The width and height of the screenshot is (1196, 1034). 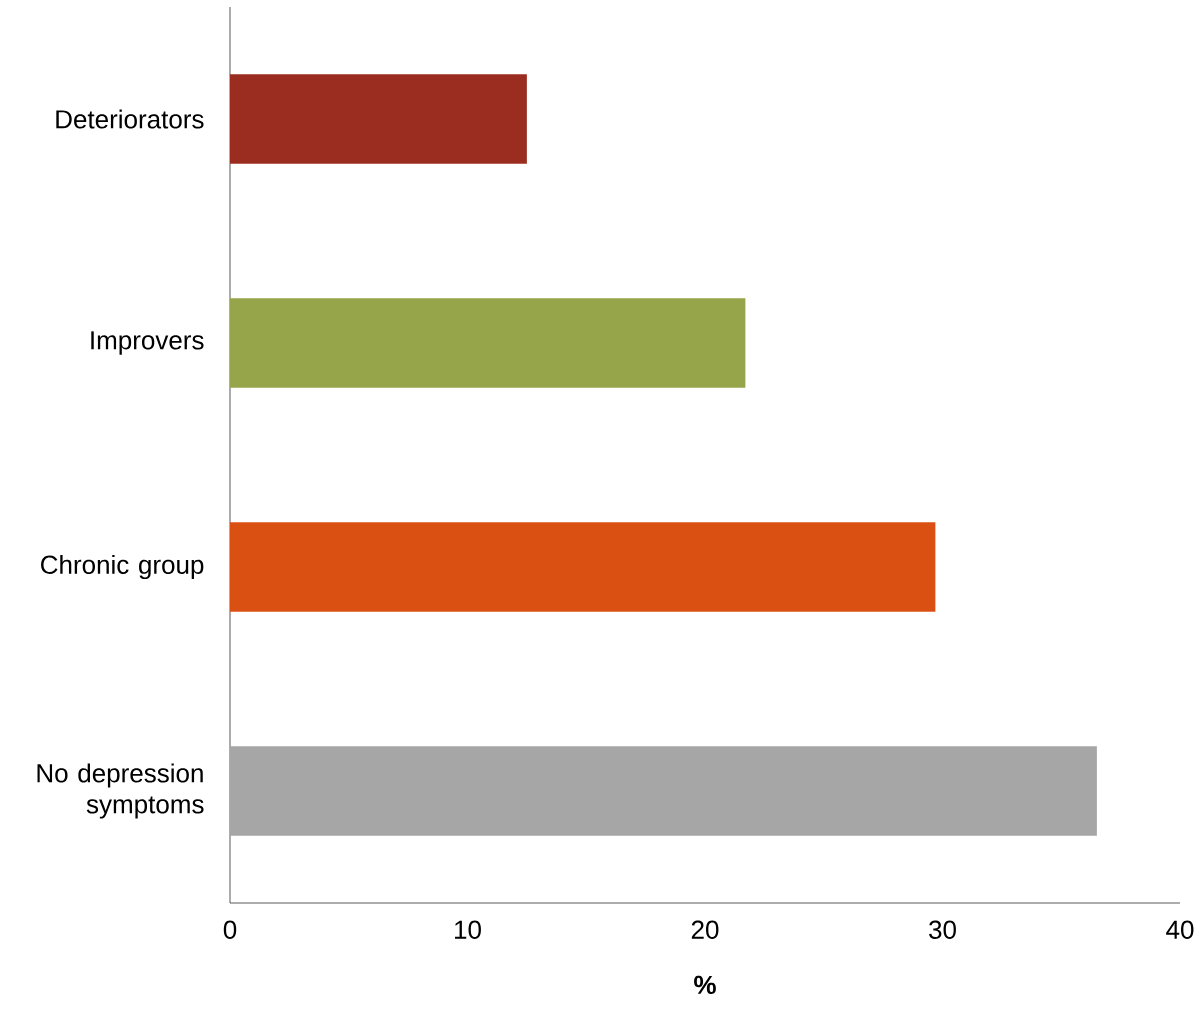 What do you see at coordinates (130, 119) in the screenshot?
I see `y-tick-label: Deteriorators` at bounding box center [130, 119].